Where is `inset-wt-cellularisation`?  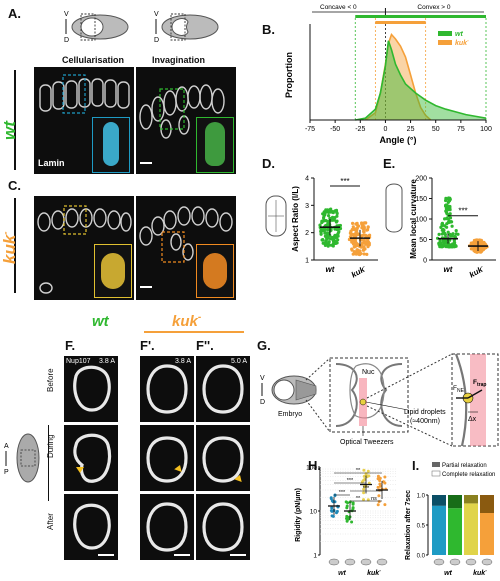 inset-wt-cellularisation is located at coordinates (111, 145).